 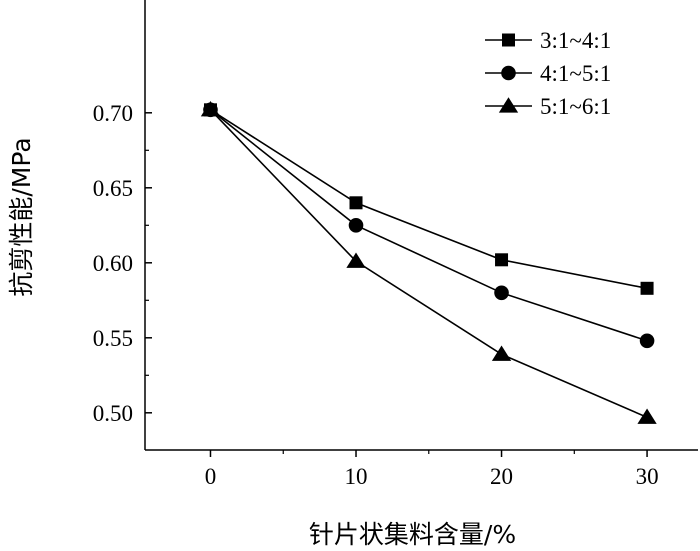 I want to click on y-tick-label: 0.65, so click(x=113, y=188).